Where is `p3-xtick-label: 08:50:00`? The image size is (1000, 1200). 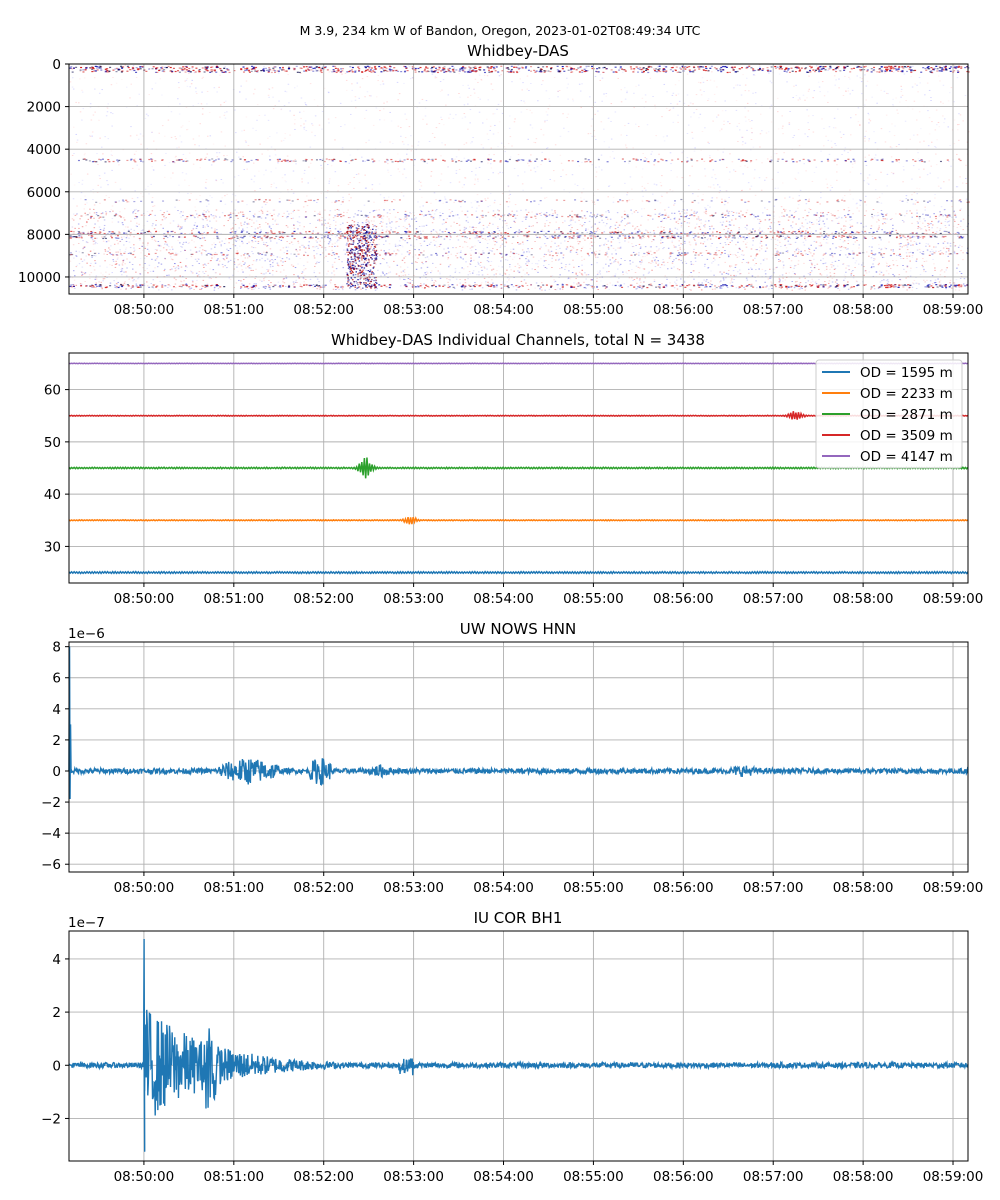 p3-xtick-label: 08:50:00 is located at coordinates (144, 888).